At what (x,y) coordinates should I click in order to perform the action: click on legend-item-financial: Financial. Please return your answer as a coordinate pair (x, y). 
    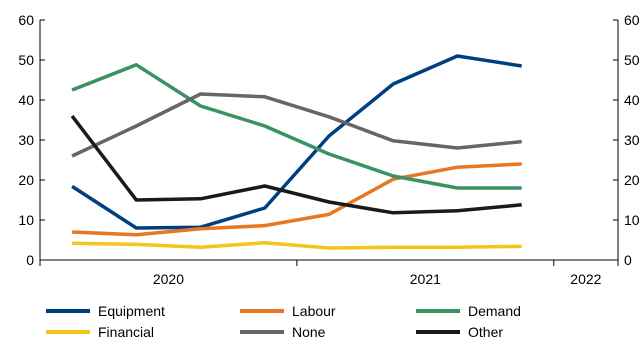
    Looking at the image, I should click on (100, 332).